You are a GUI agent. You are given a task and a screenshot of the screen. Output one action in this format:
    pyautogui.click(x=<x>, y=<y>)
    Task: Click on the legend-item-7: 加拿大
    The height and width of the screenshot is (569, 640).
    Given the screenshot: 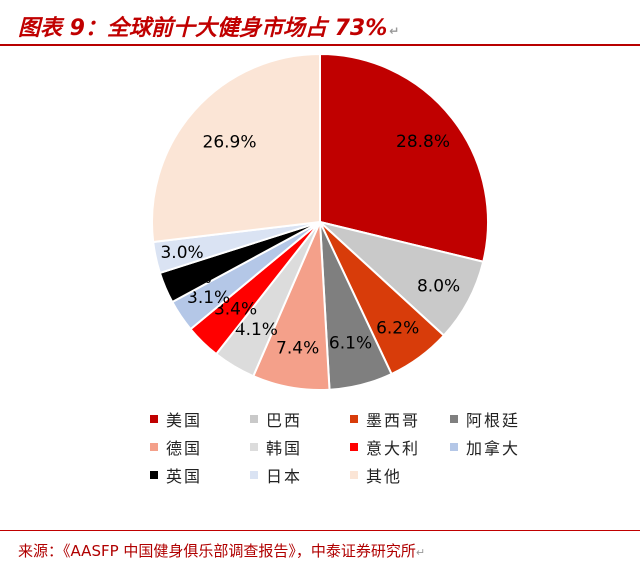 What is the action you would take?
    pyautogui.click(x=505, y=447)
    